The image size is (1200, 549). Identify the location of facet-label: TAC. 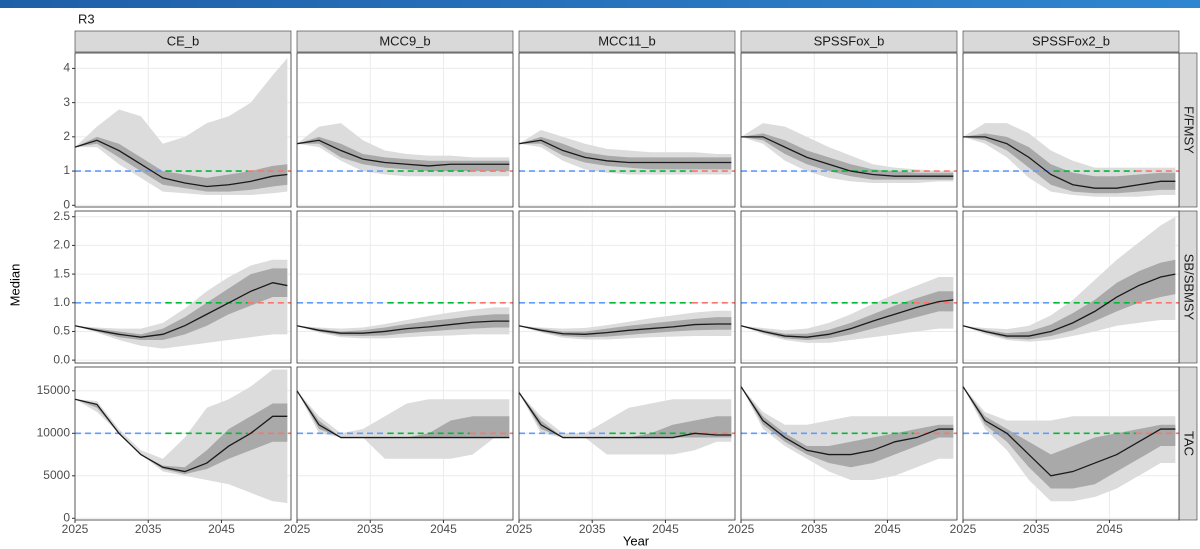
(1189, 443).